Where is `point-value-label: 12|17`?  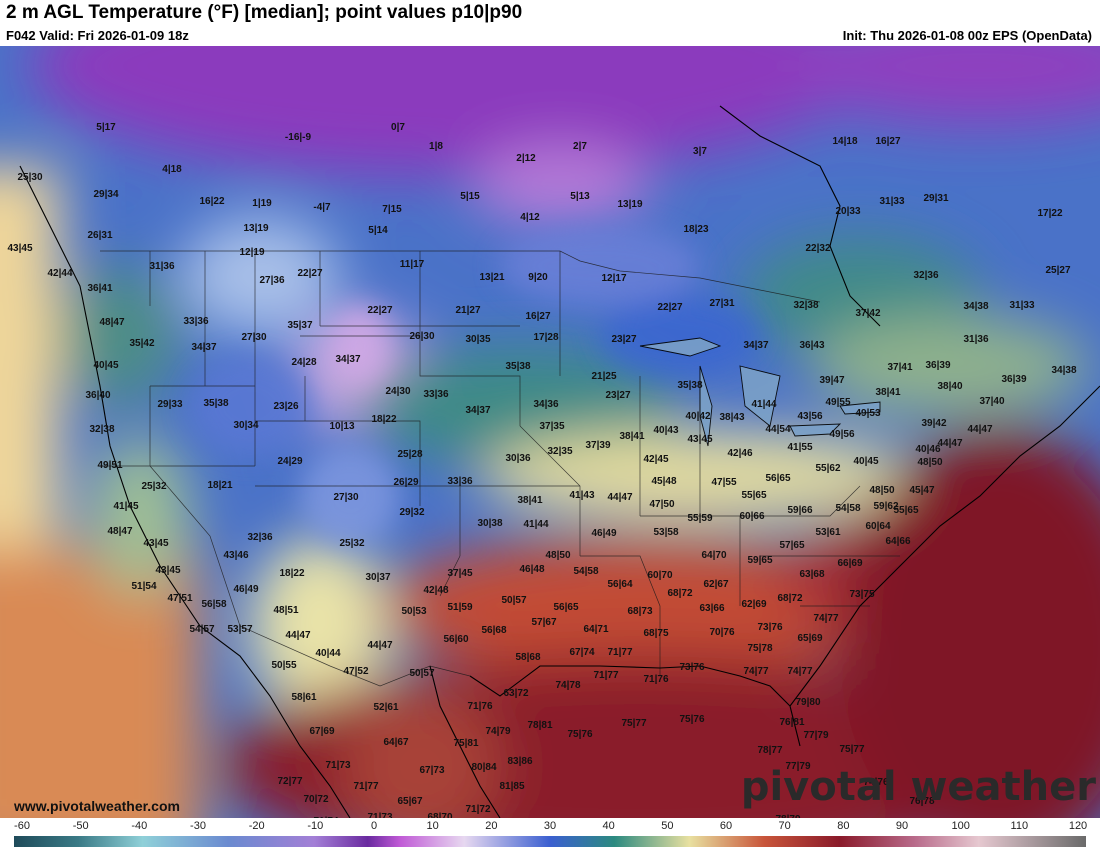 point-value-label: 12|17 is located at coordinates (614, 278).